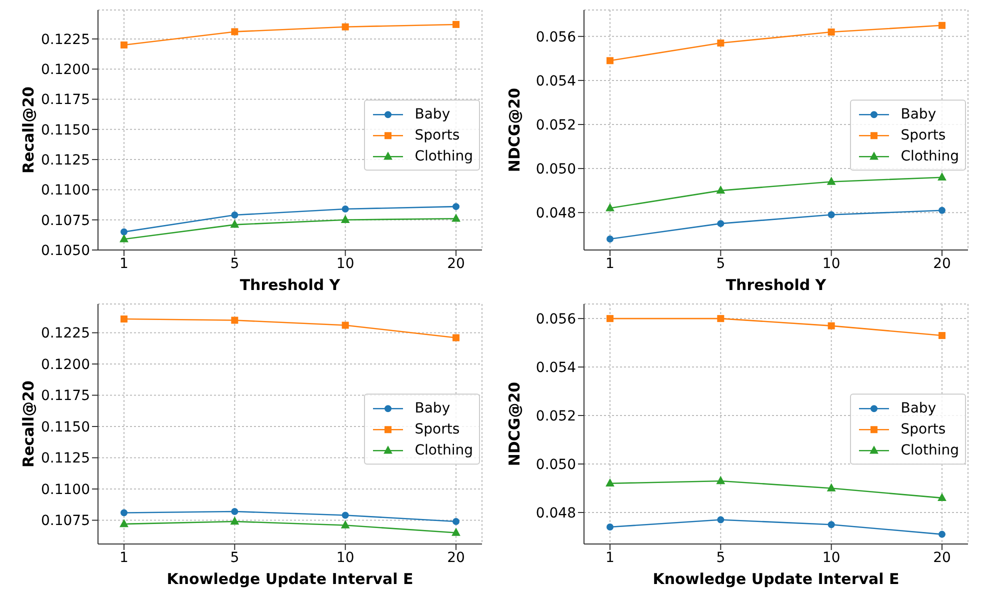 The image size is (988, 606). Describe the element at coordinates (556, 513) in the screenshot. I see `y-tick-label: 0.048` at that location.